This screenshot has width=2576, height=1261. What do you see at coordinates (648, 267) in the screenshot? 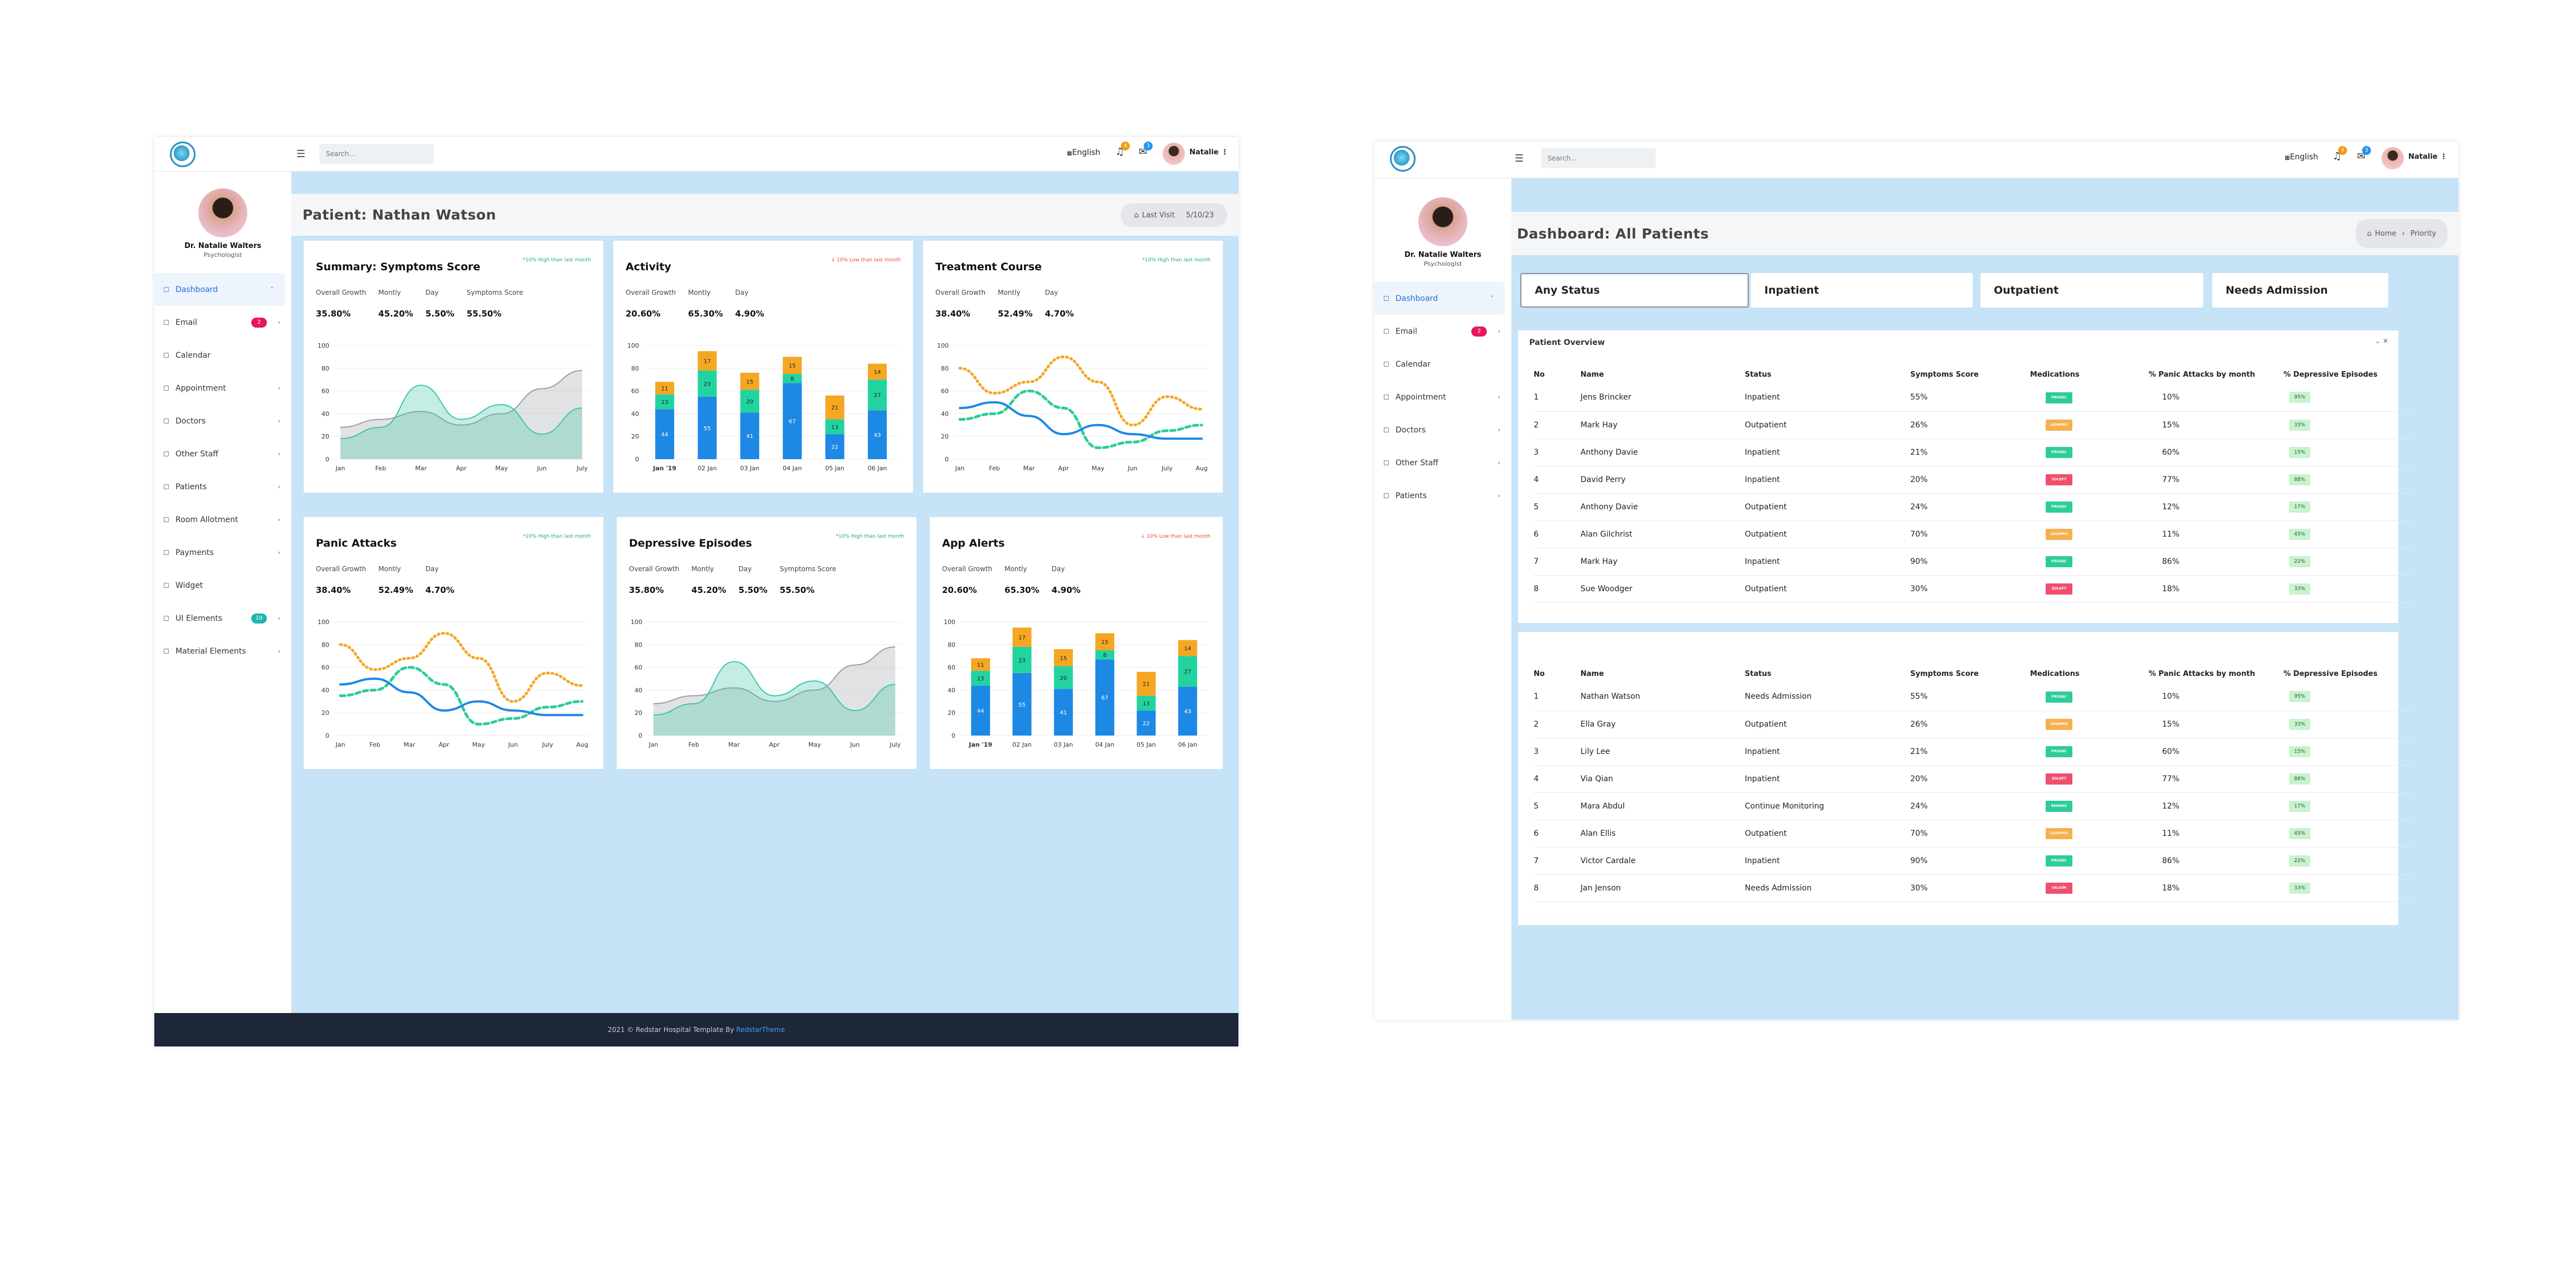
I see `card-title: Activity` at bounding box center [648, 267].